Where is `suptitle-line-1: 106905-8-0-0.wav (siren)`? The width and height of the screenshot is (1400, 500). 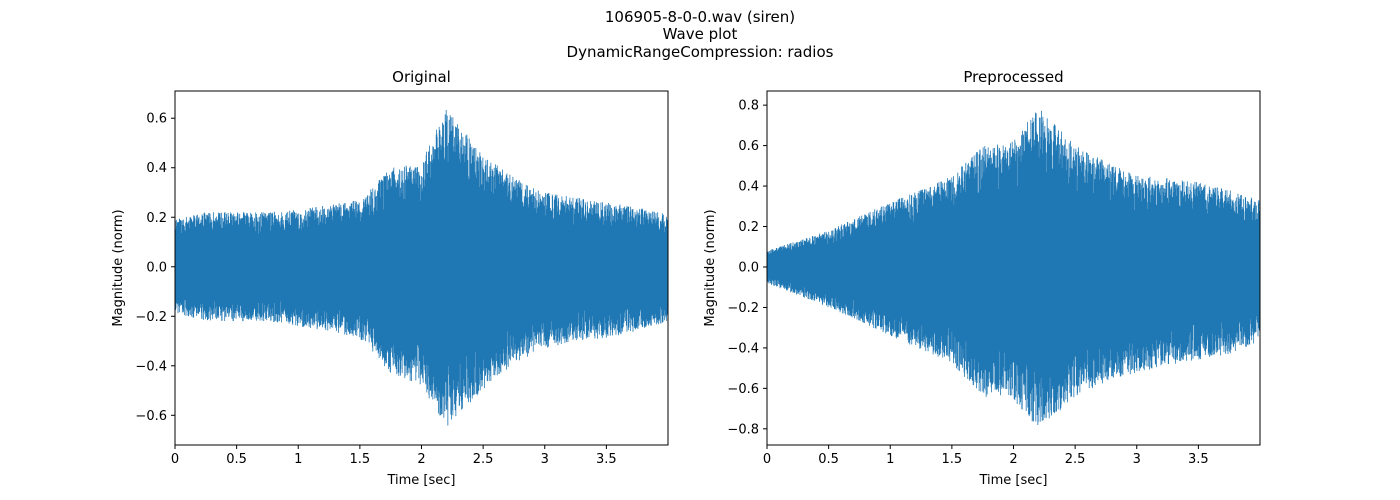
suptitle-line-1: 106905-8-0-0.wav (siren) is located at coordinates (700, 17).